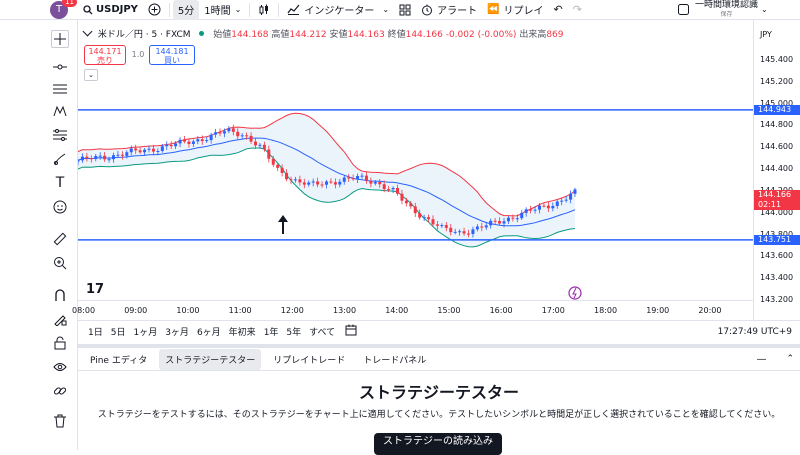 This screenshot has width=800, height=455. Describe the element at coordinates (322, 333) in the screenshot. I see `range-button: すべて` at that location.